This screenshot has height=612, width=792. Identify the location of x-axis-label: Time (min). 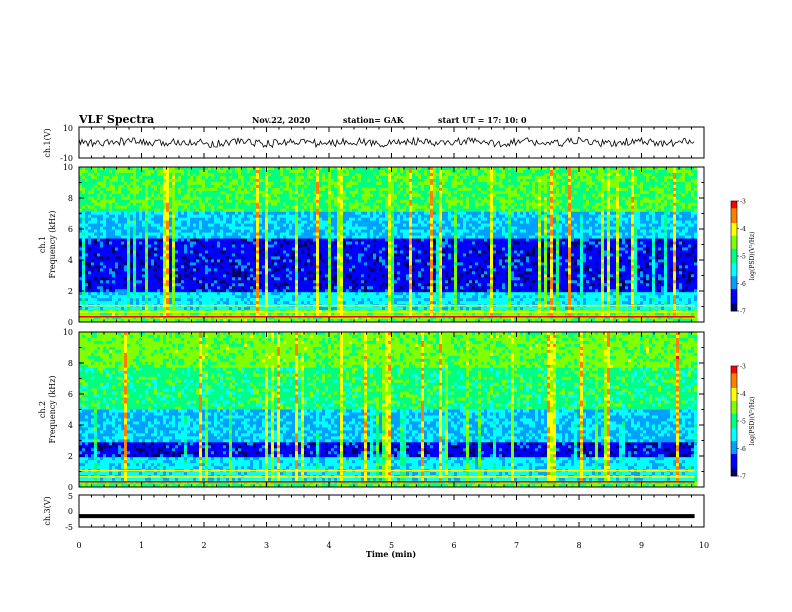
(391, 554).